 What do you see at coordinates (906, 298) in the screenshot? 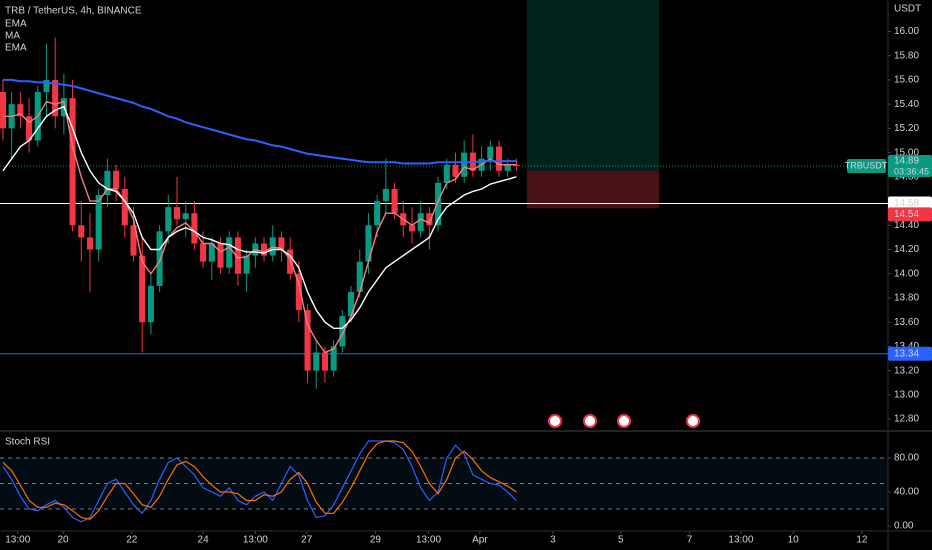
I see `y-tick-label: 13.80` at bounding box center [906, 298].